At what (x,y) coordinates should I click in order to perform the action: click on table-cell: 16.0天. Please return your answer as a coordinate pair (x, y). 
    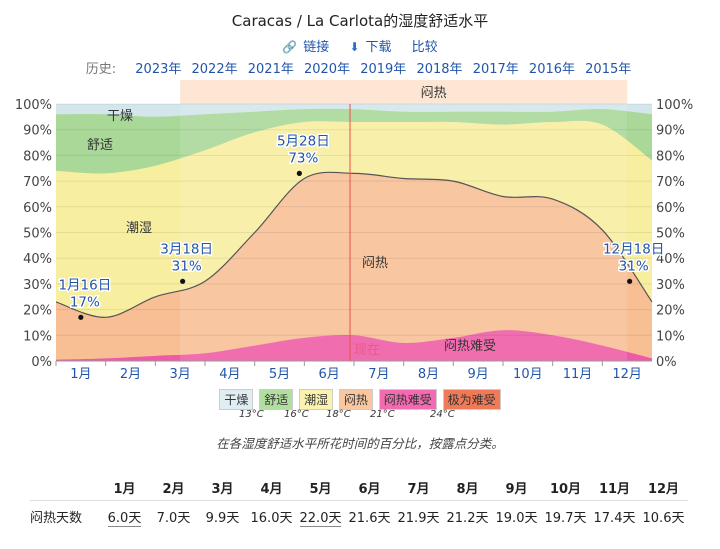
    Looking at the image, I should click on (271, 515).